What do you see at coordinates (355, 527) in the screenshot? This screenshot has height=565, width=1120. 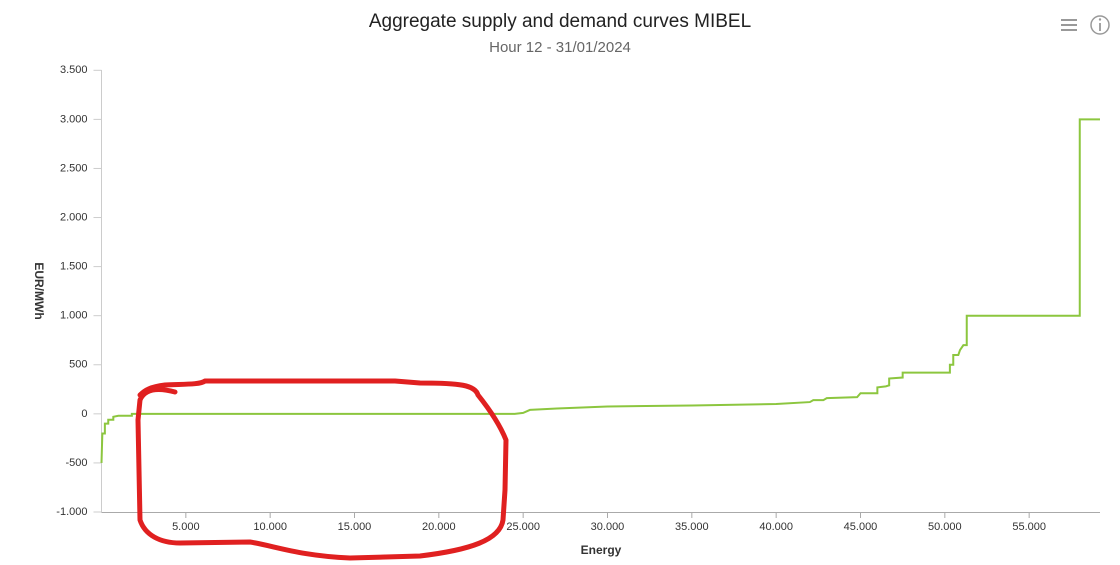 I see `x-tick-label: 15.000` at bounding box center [355, 527].